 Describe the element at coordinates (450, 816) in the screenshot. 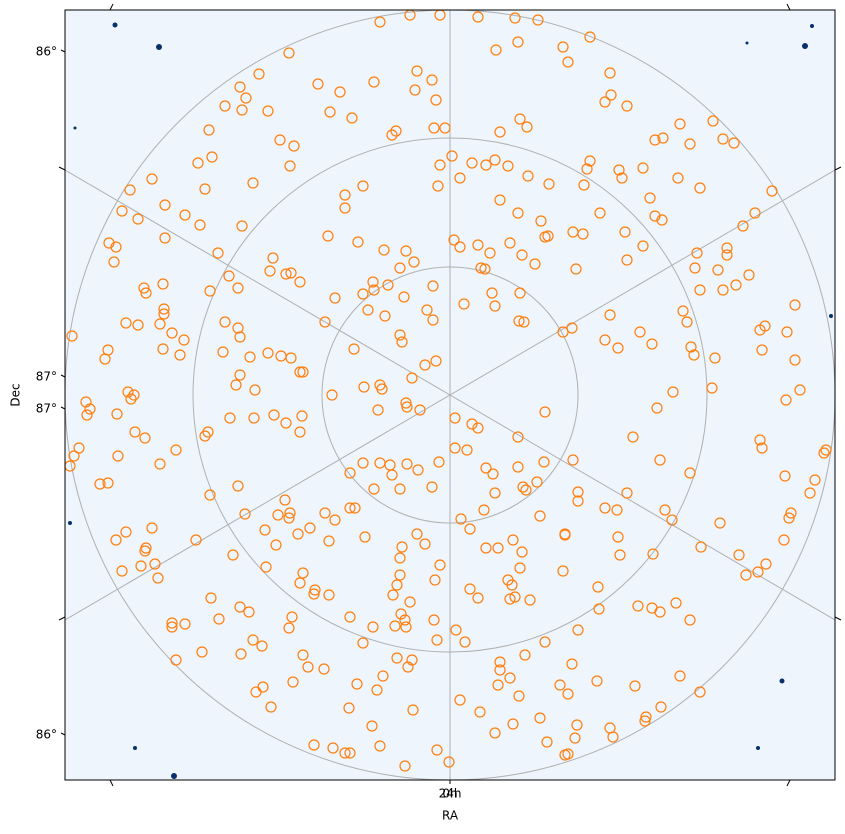

I see `x-axis-label: RA` at that location.